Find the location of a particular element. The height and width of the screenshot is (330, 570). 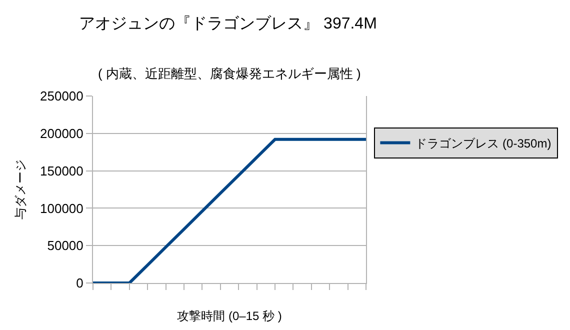

chart-title: アオジュンの『ドラゴンブレス』 397.4M is located at coordinates (228, 23).